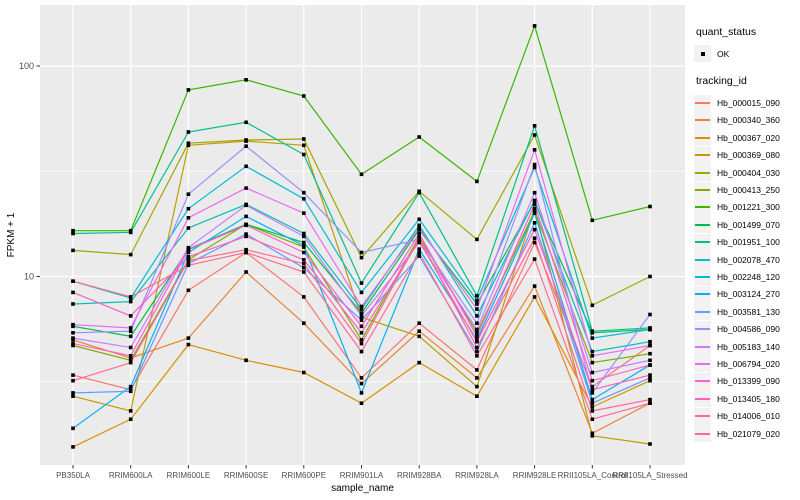 Image resolution: width=800 pixels, height=500 pixels. Describe the element at coordinates (748, 381) in the screenshot. I see `legend-item-label: Hb_013399_090` at that location.